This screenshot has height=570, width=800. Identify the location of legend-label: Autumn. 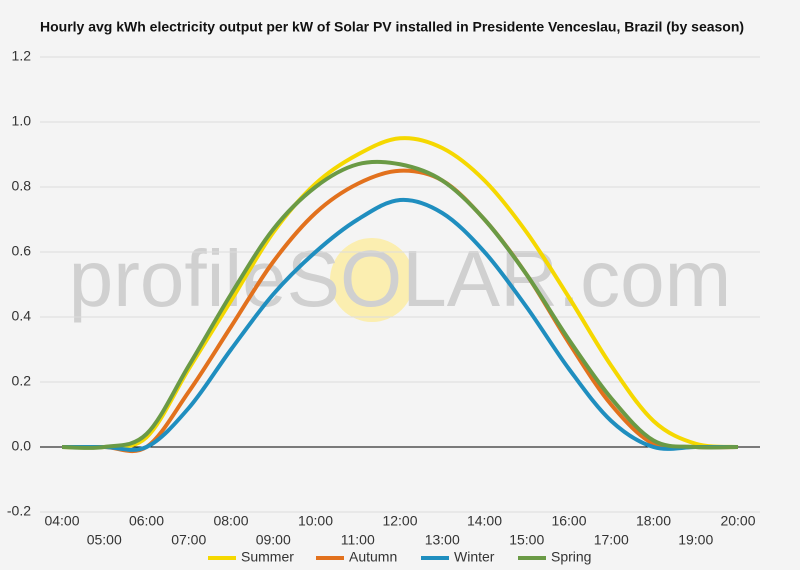
(373, 557).